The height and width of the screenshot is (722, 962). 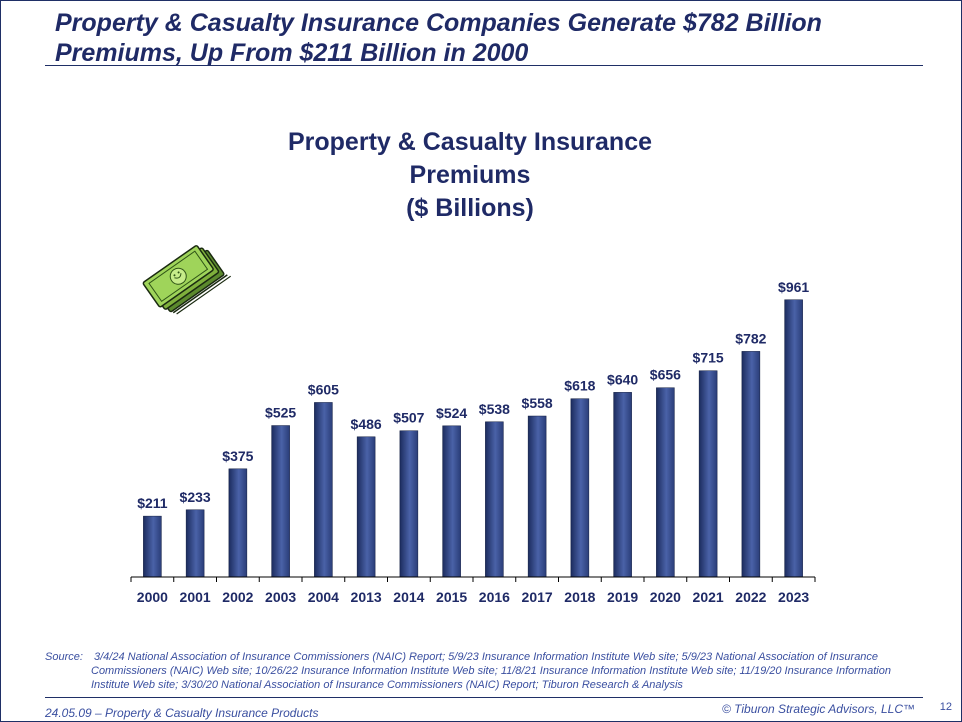 What do you see at coordinates (237, 456) in the screenshot?
I see `bar-value-label: $375` at bounding box center [237, 456].